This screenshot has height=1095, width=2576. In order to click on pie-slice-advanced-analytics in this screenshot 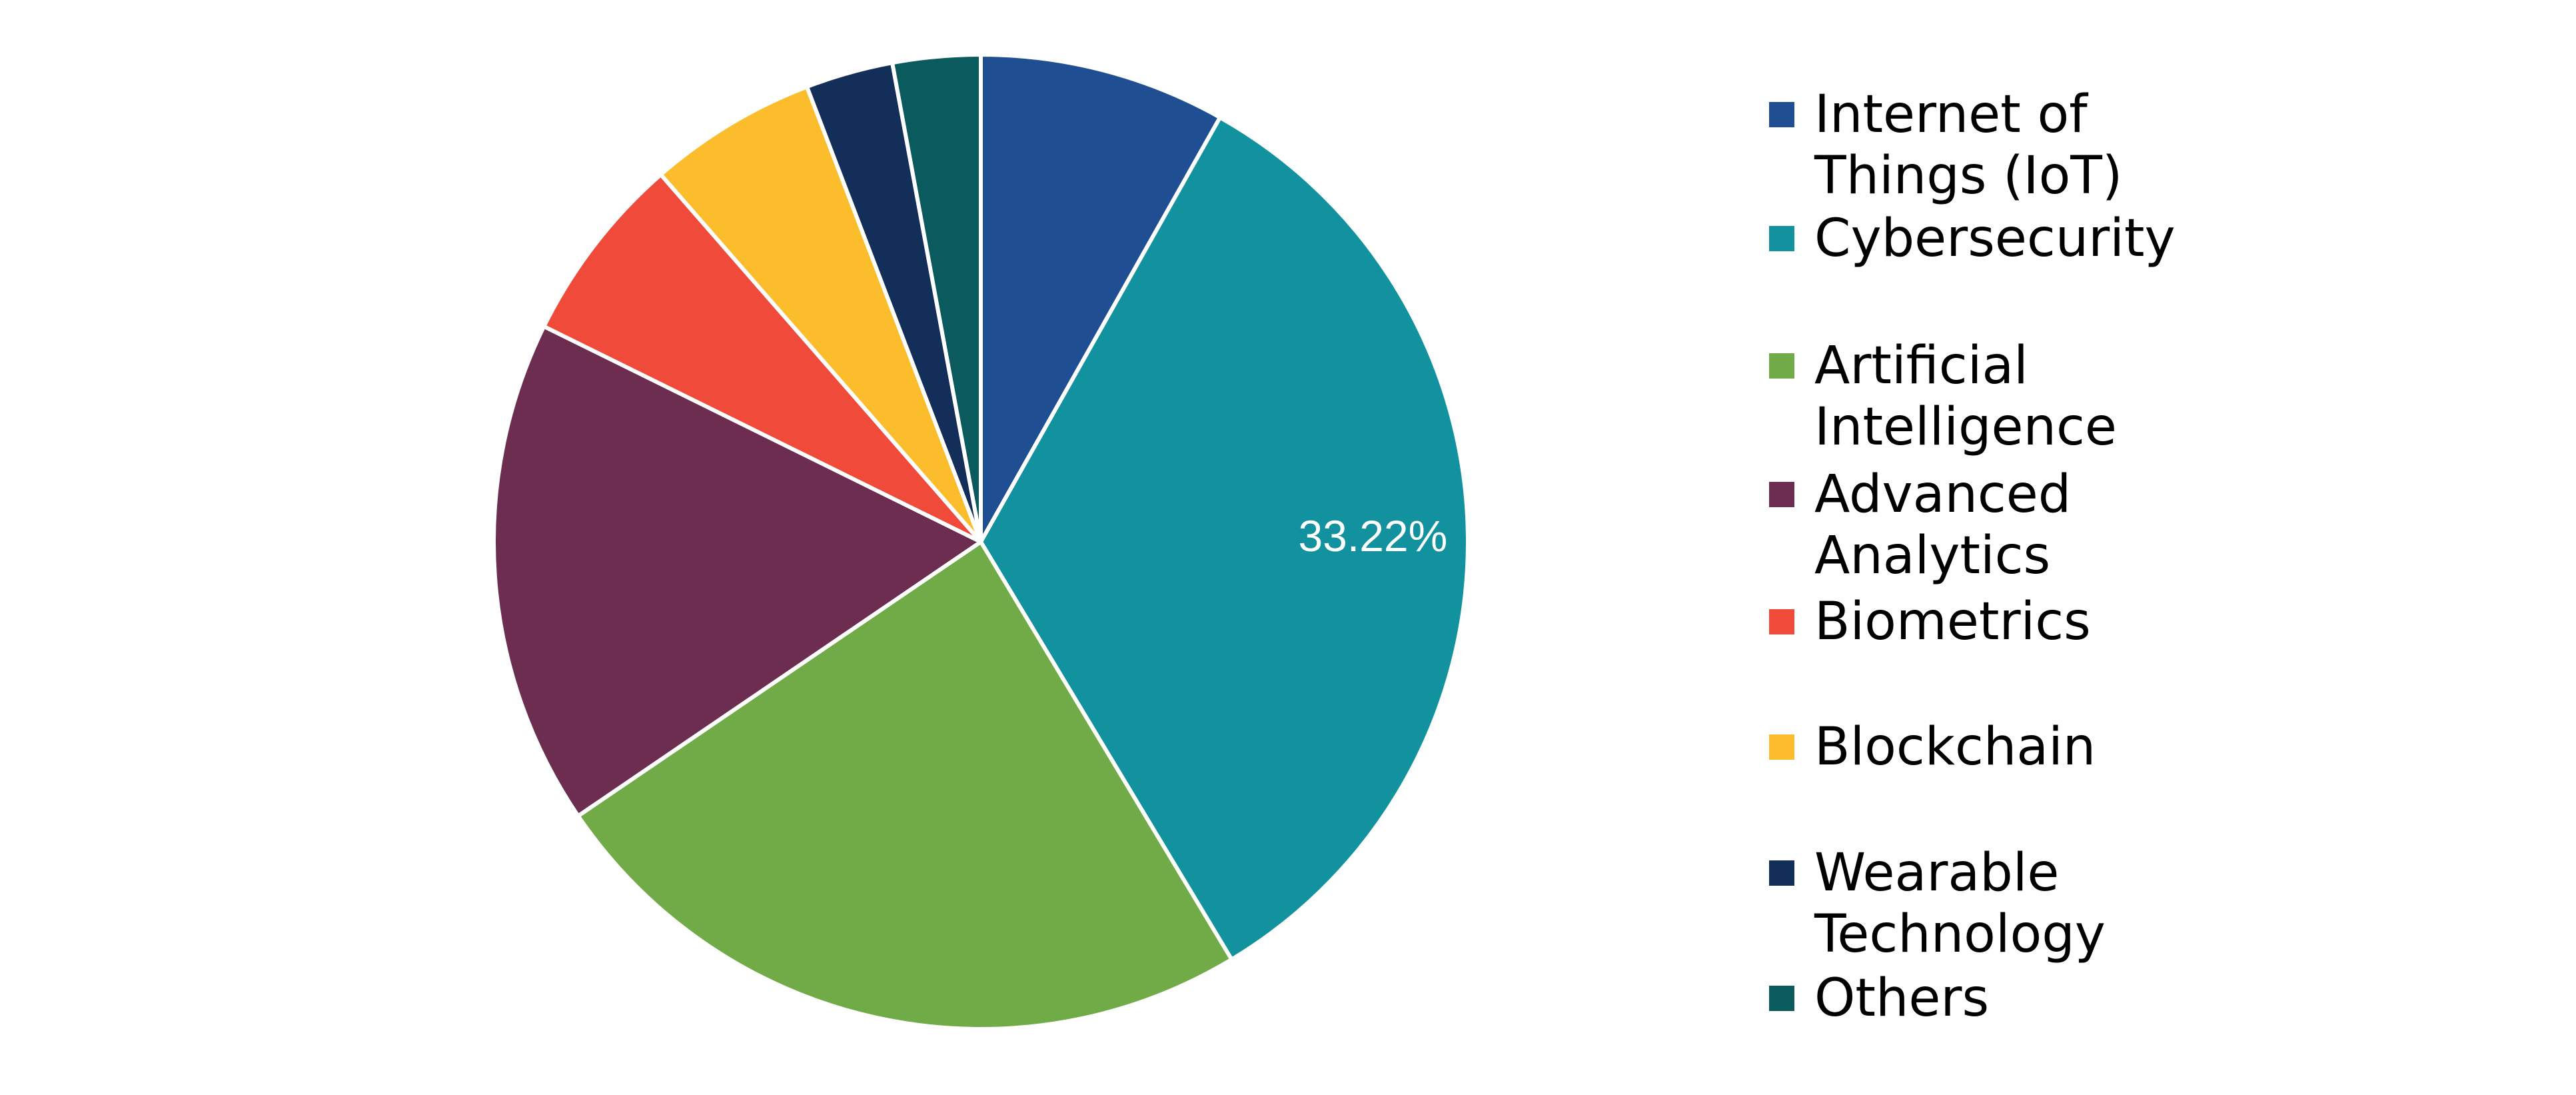, I will do `click(737, 571)`.